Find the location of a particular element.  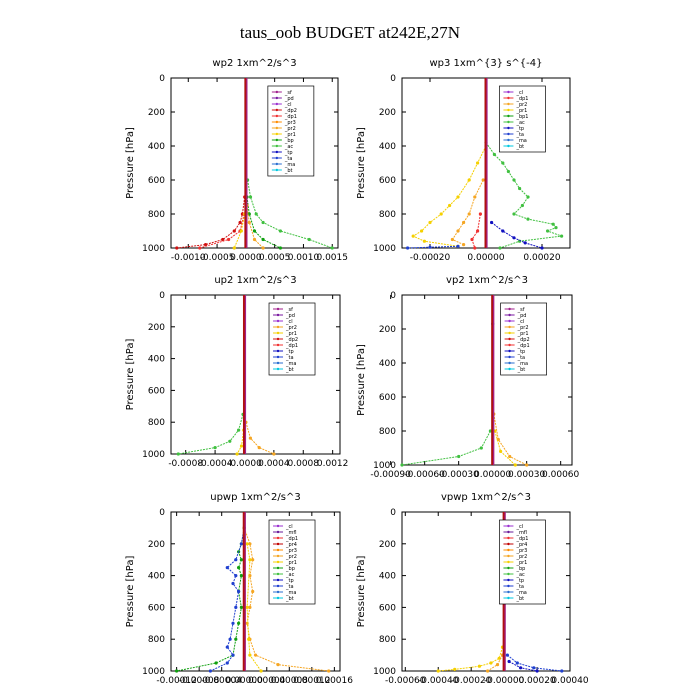

panel-title: vp2 1xm^2/s^3 is located at coordinates (487, 280).